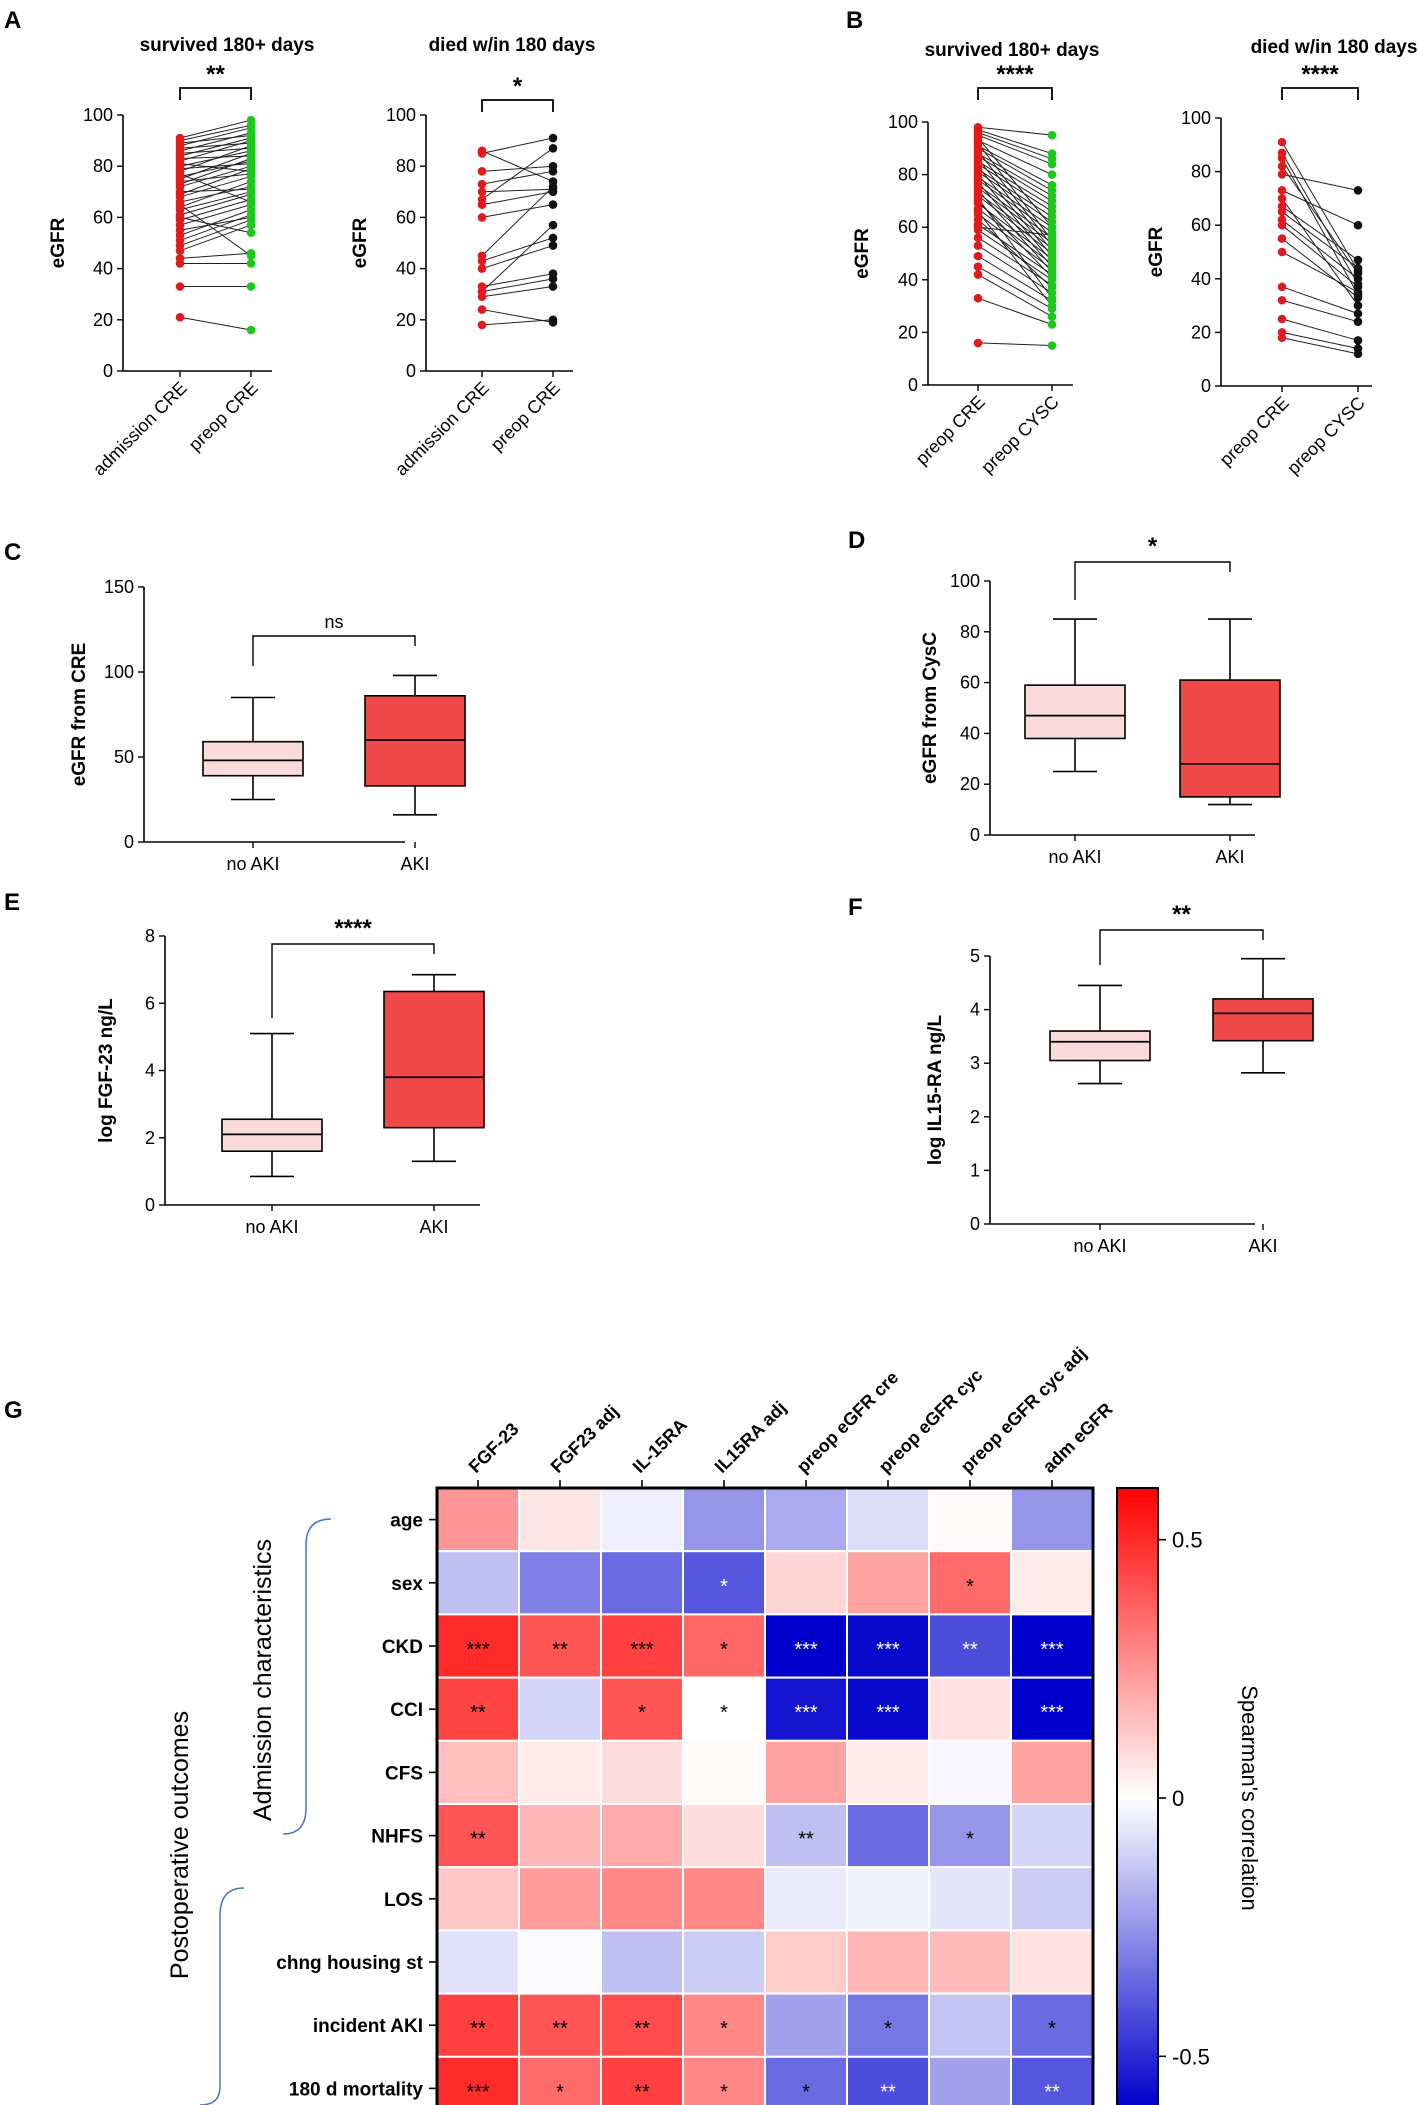 Image resolution: width=1419 pixels, height=2105 pixels. What do you see at coordinates (227, 45) in the screenshot?
I see `plot-title: survived 180+ days` at bounding box center [227, 45].